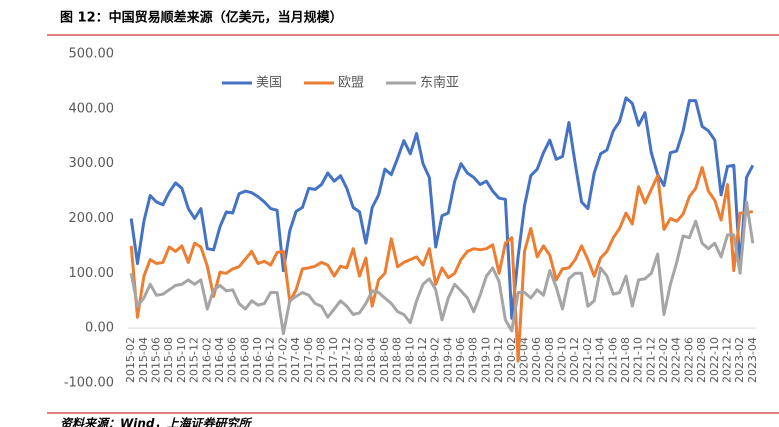 Image resolution: width=779 pixels, height=427 pixels. I want to click on x-tick-label: 2020-02, so click(511, 360).